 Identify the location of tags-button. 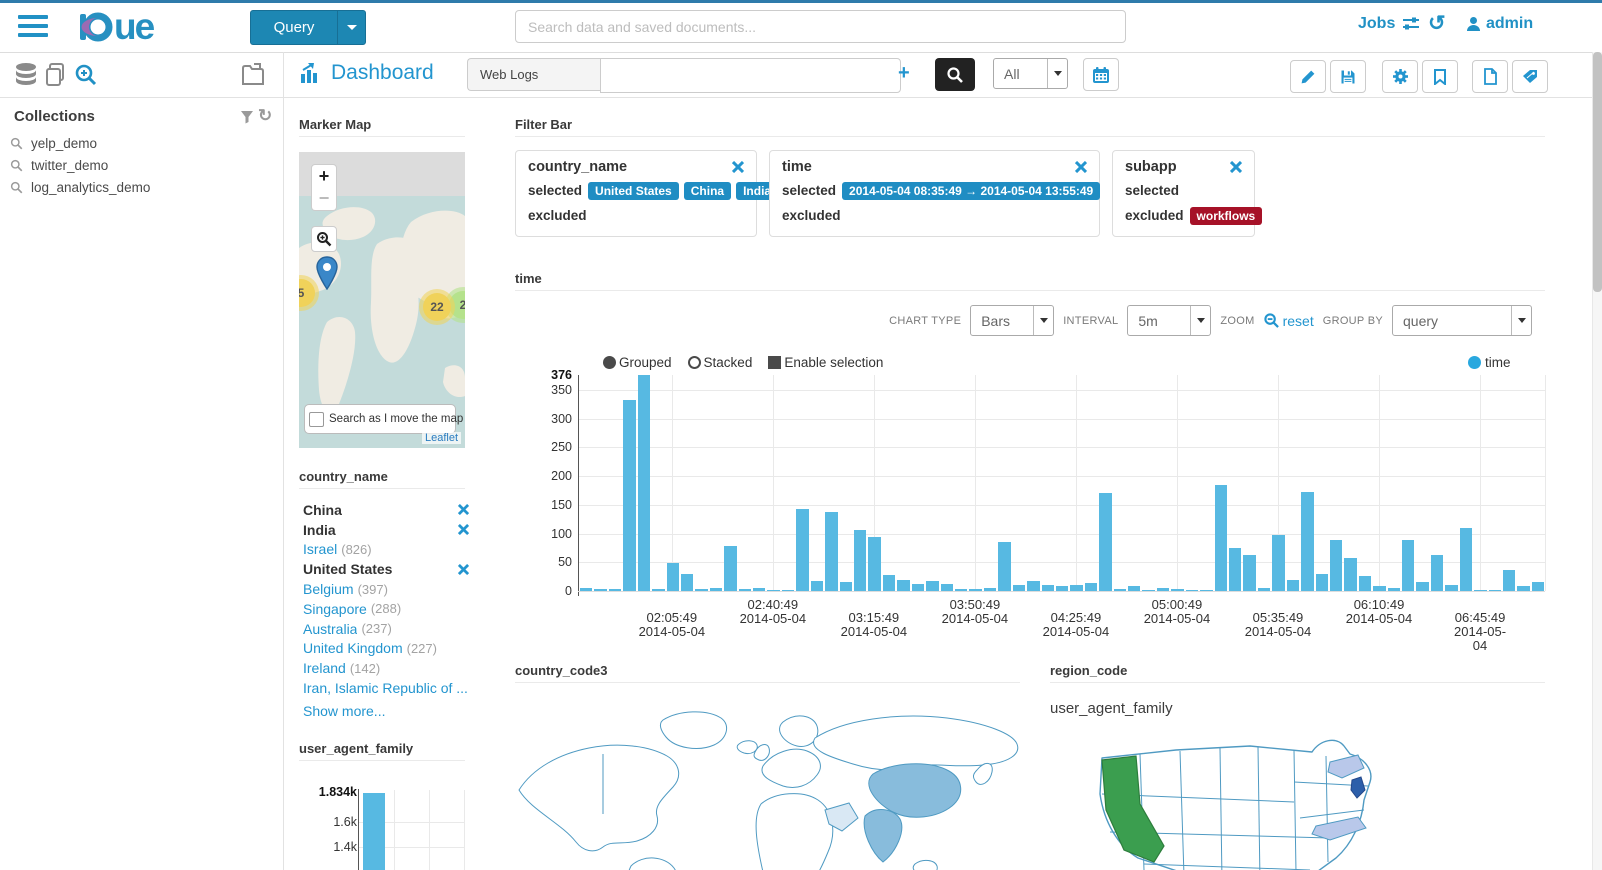
(1530, 76).